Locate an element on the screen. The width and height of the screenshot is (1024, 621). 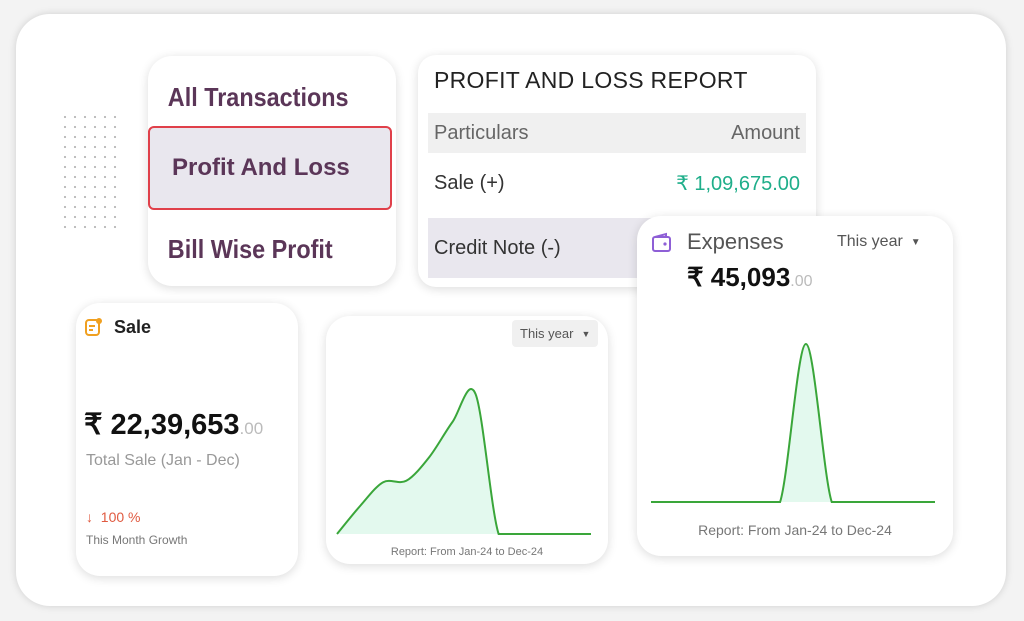
amount-value: ₹ 45,093 is located at coordinates (739, 277).